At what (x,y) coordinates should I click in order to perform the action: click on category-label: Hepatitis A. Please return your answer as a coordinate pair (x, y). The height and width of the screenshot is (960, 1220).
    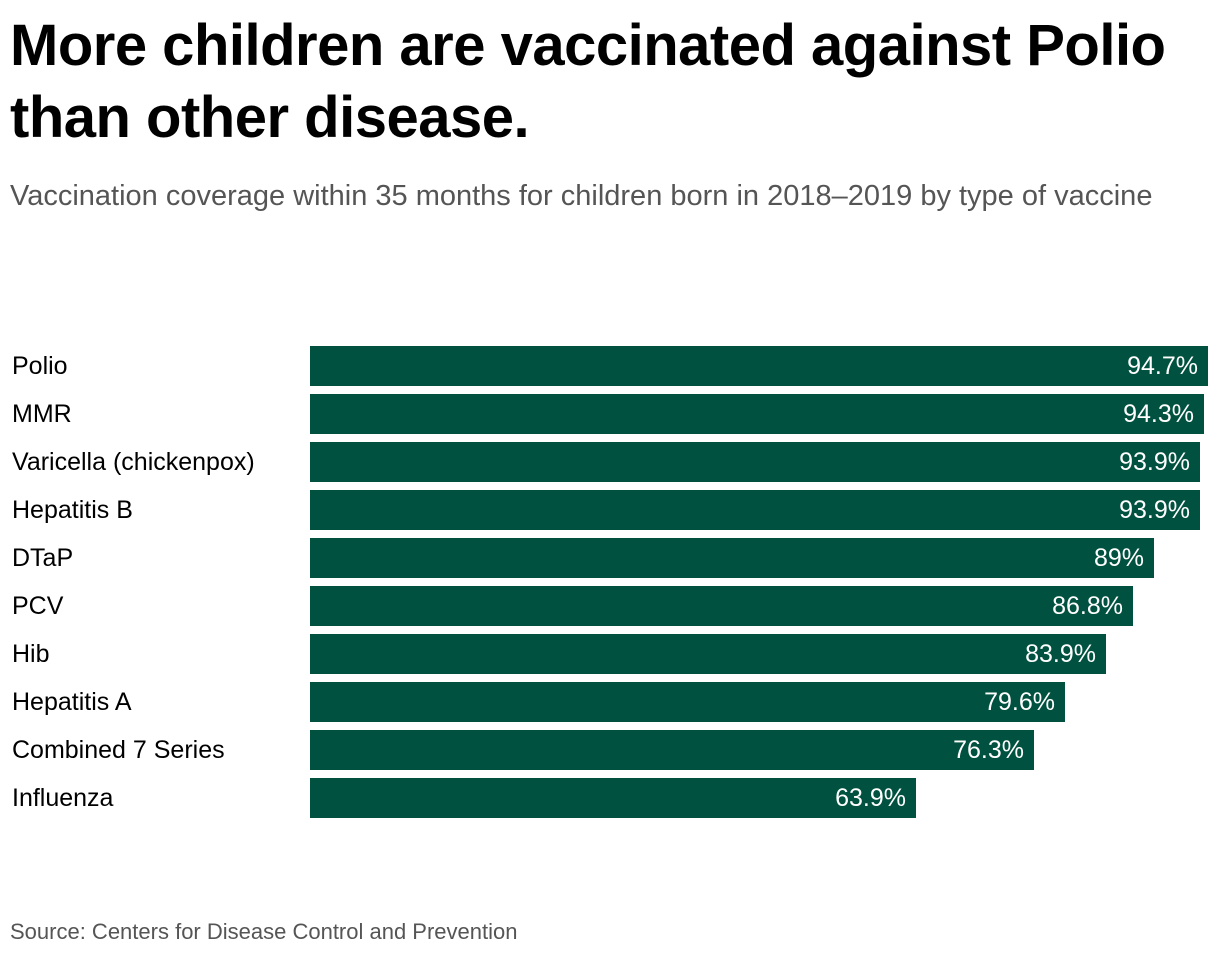
    Looking at the image, I should click on (72, 702).